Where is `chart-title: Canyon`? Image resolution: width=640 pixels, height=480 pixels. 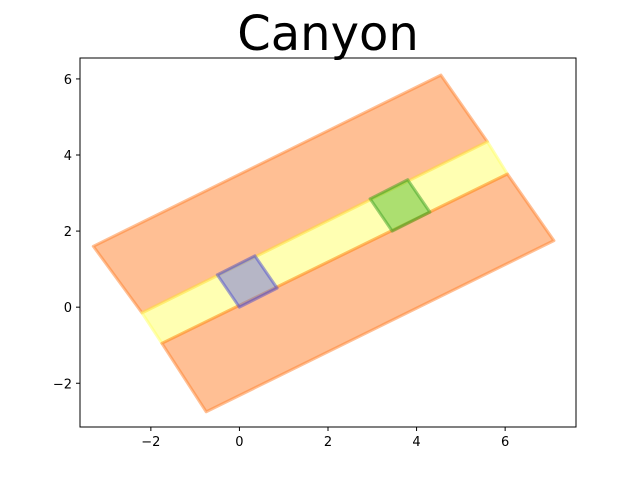 chart-title: Canyon is located at coordinates (328, 34).